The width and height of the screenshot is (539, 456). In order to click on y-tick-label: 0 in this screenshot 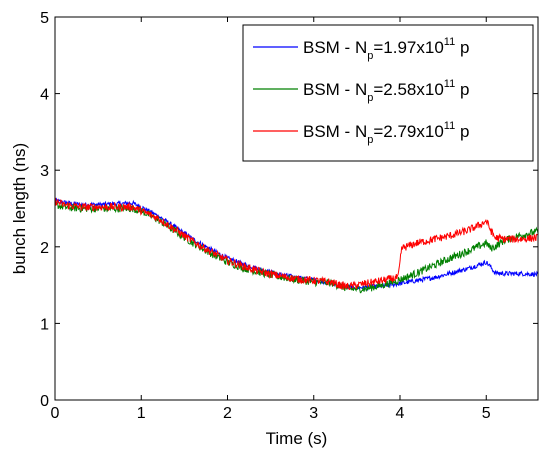, I will do `click(44, 401)`.